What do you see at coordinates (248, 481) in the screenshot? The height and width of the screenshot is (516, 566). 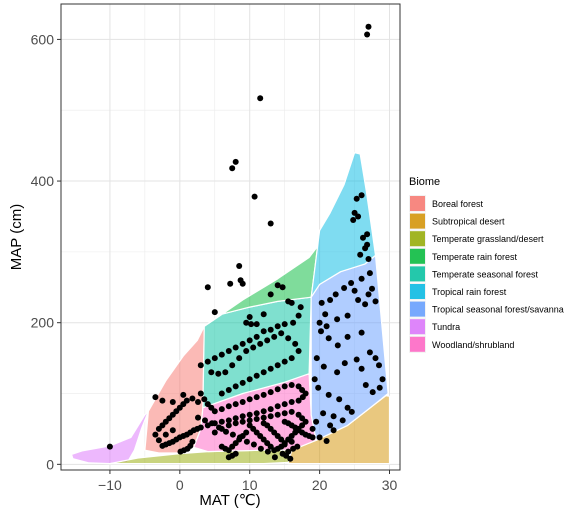 I see `x-axis-ticks: −10 0 10 20 30` at bounding box center [248, 481].